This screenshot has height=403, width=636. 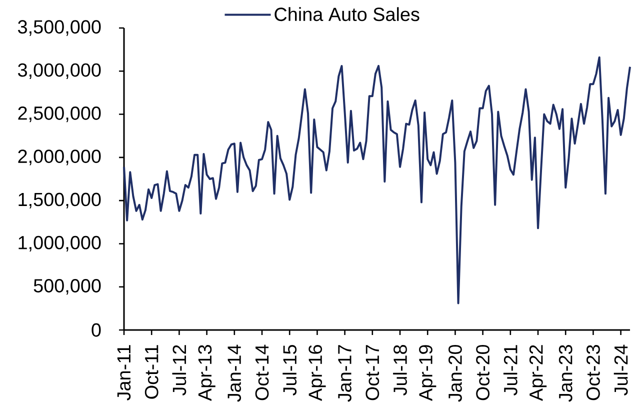 I want to click on y-tick-label: 500,000, so click(x=67, y=287).